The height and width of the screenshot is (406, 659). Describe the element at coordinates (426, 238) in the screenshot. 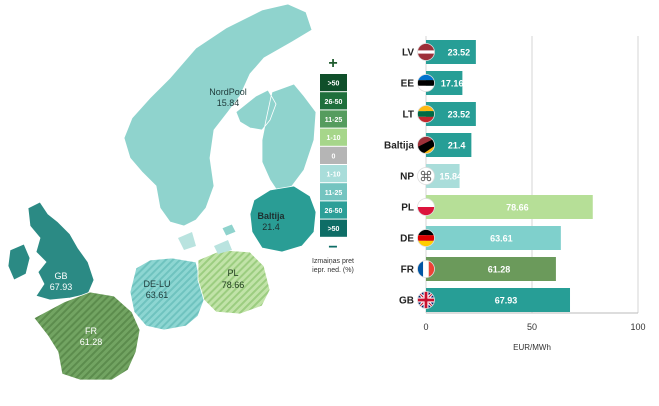

I see `flag-de-icon` at that location.